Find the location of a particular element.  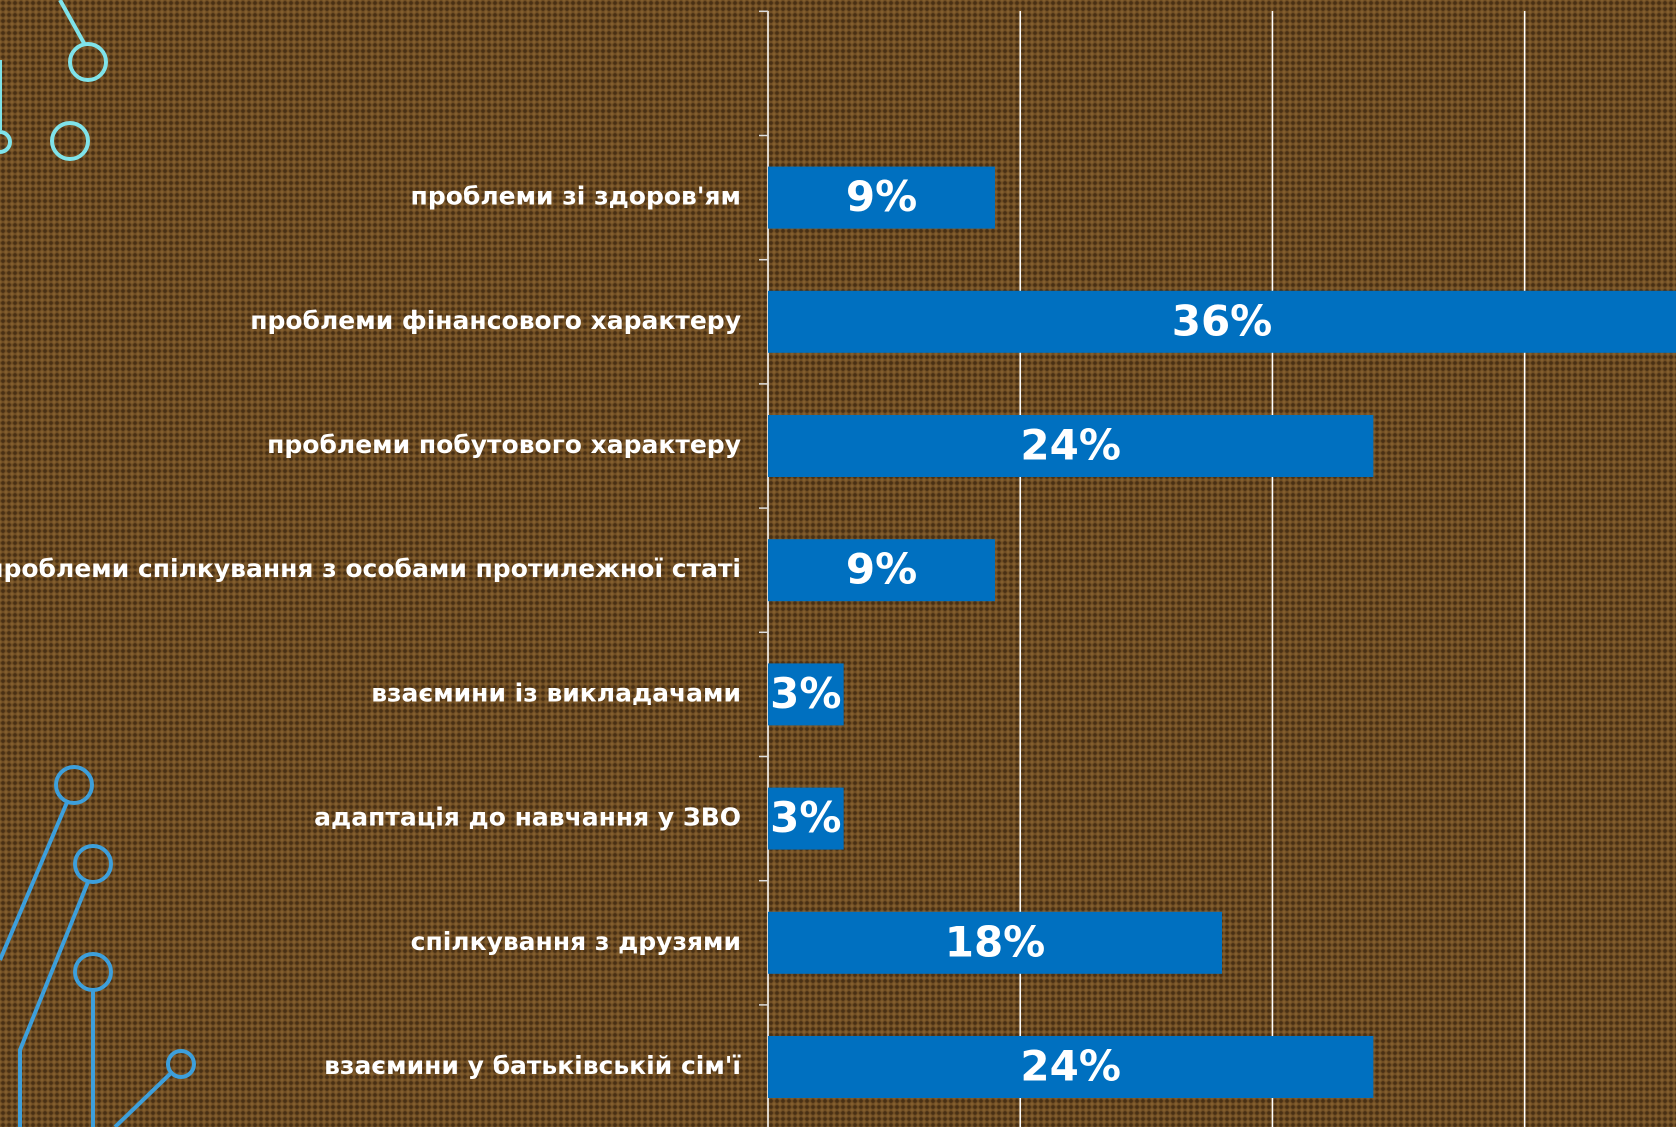

category-label: адаптація до навчання у ЗВО is located at coordinates (527, 817).